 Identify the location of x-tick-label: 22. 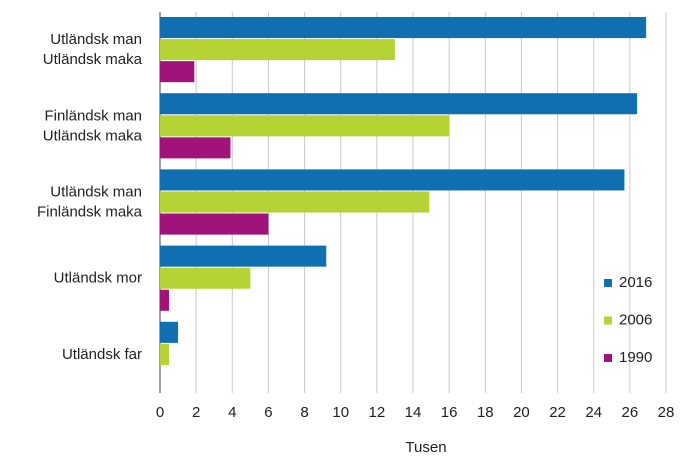
(557, 412).